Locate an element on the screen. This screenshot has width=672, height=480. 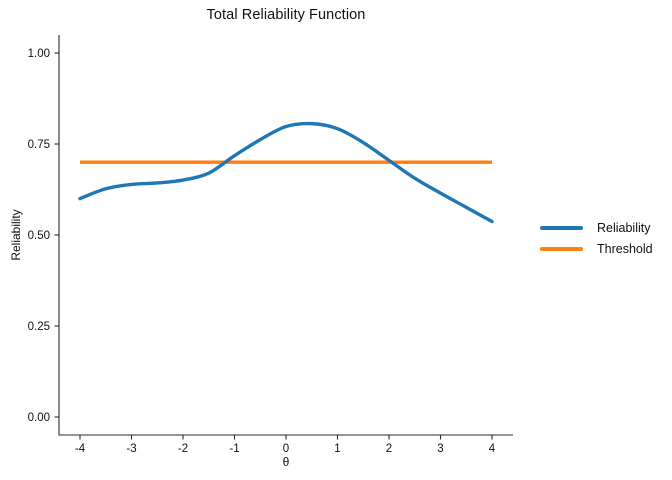
x-tick-label: 4 is located at coordinates (492, 449).